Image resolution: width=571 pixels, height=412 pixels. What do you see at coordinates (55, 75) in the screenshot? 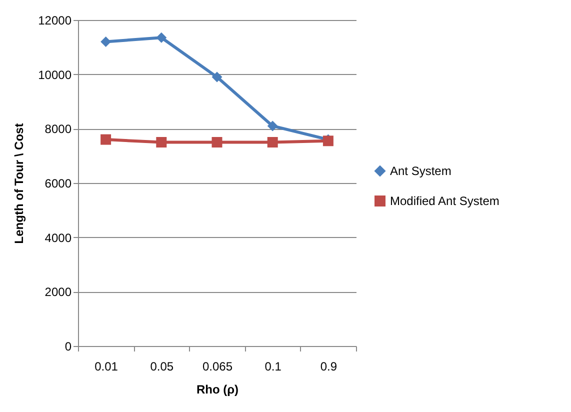
I see `y-tick-label: 10000` at bounding box center [55, 75].